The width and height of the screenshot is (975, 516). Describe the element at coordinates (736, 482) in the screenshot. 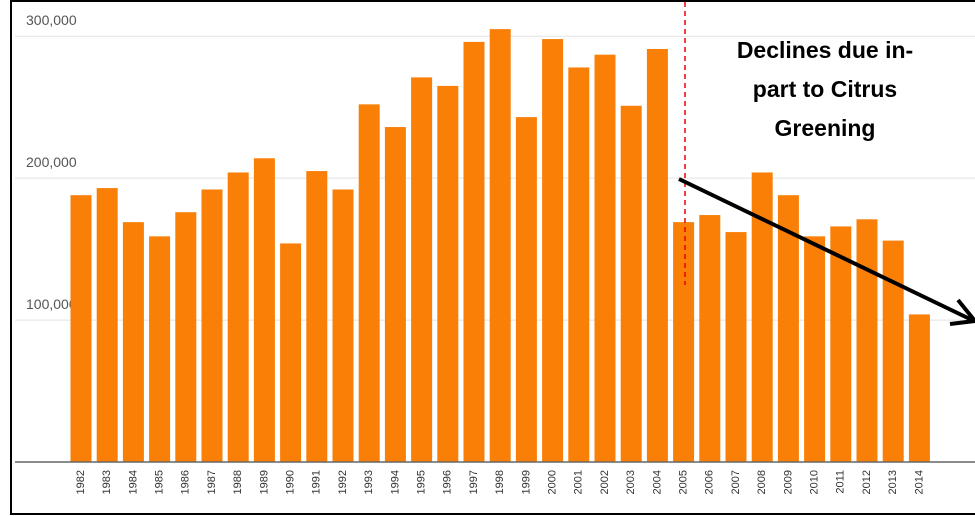

I see `x-tick-label: 2007` at that location.